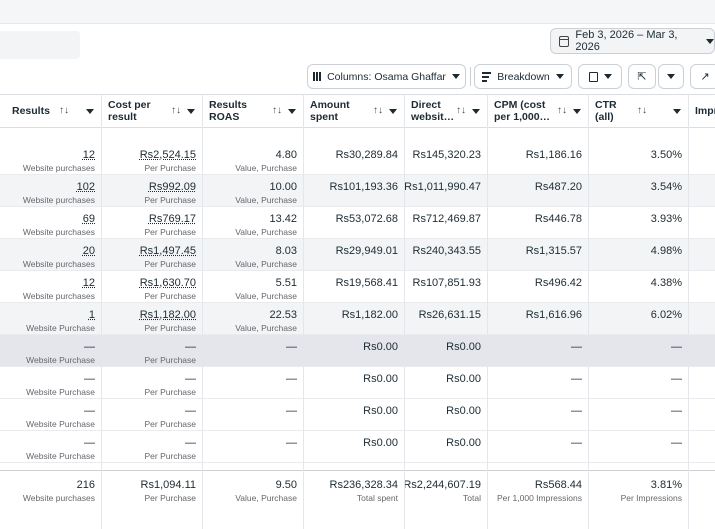 This screenshot has width=715, height=529. What do you see at coordinates (523, 76) in the screenshot?
I see `breakdown-button: Breakdown` at bounding box center [523, 76].